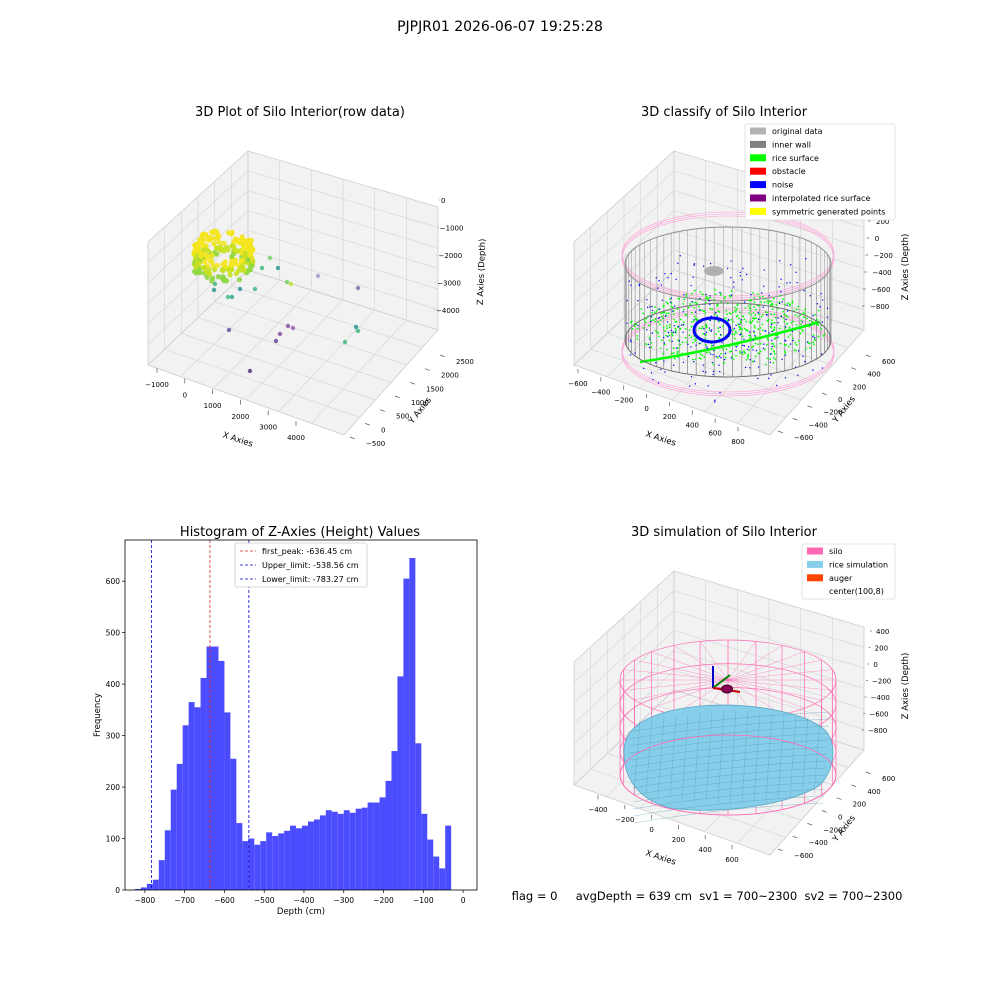  What do you see at coordinates (880, 698) in the screenshot?
I see `z-tick-label: −400` at bounding box center [880, 698].